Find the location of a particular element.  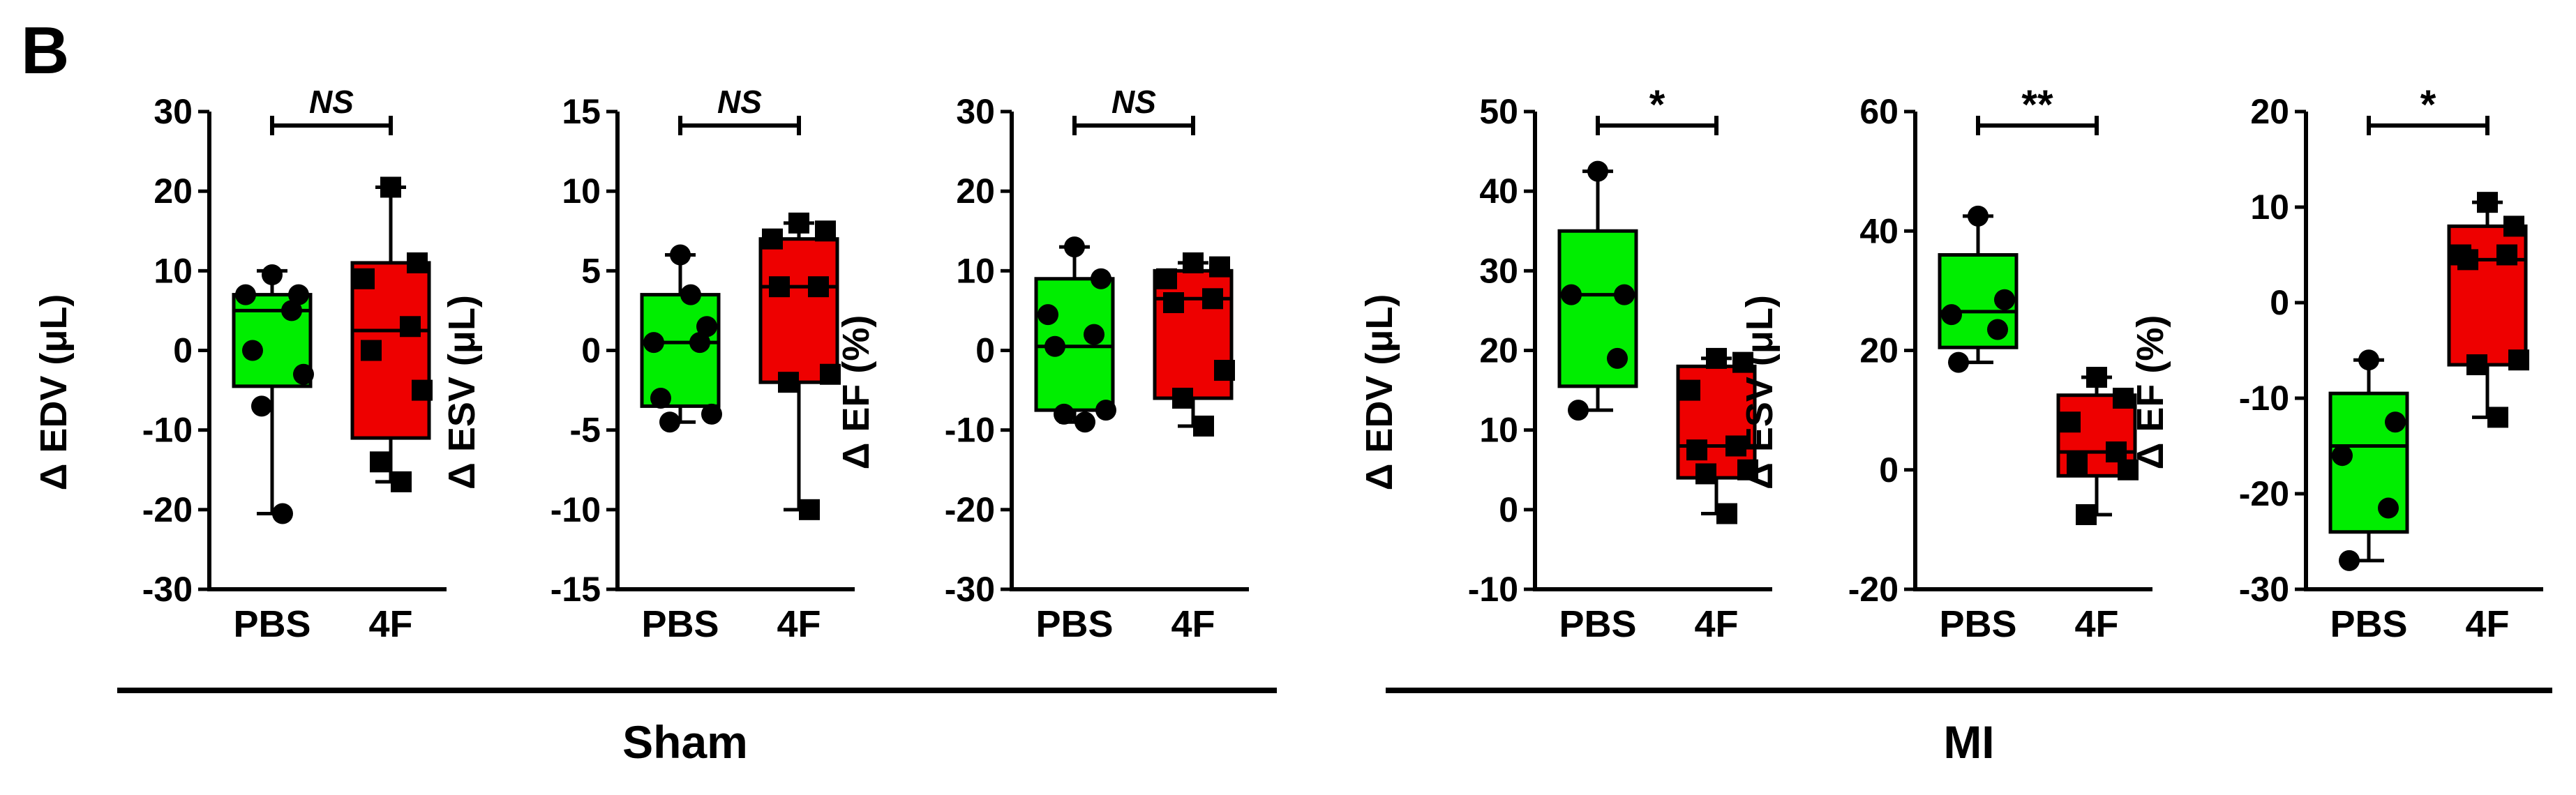

y-tick-label: 5 is located at coordinates (591, 270).